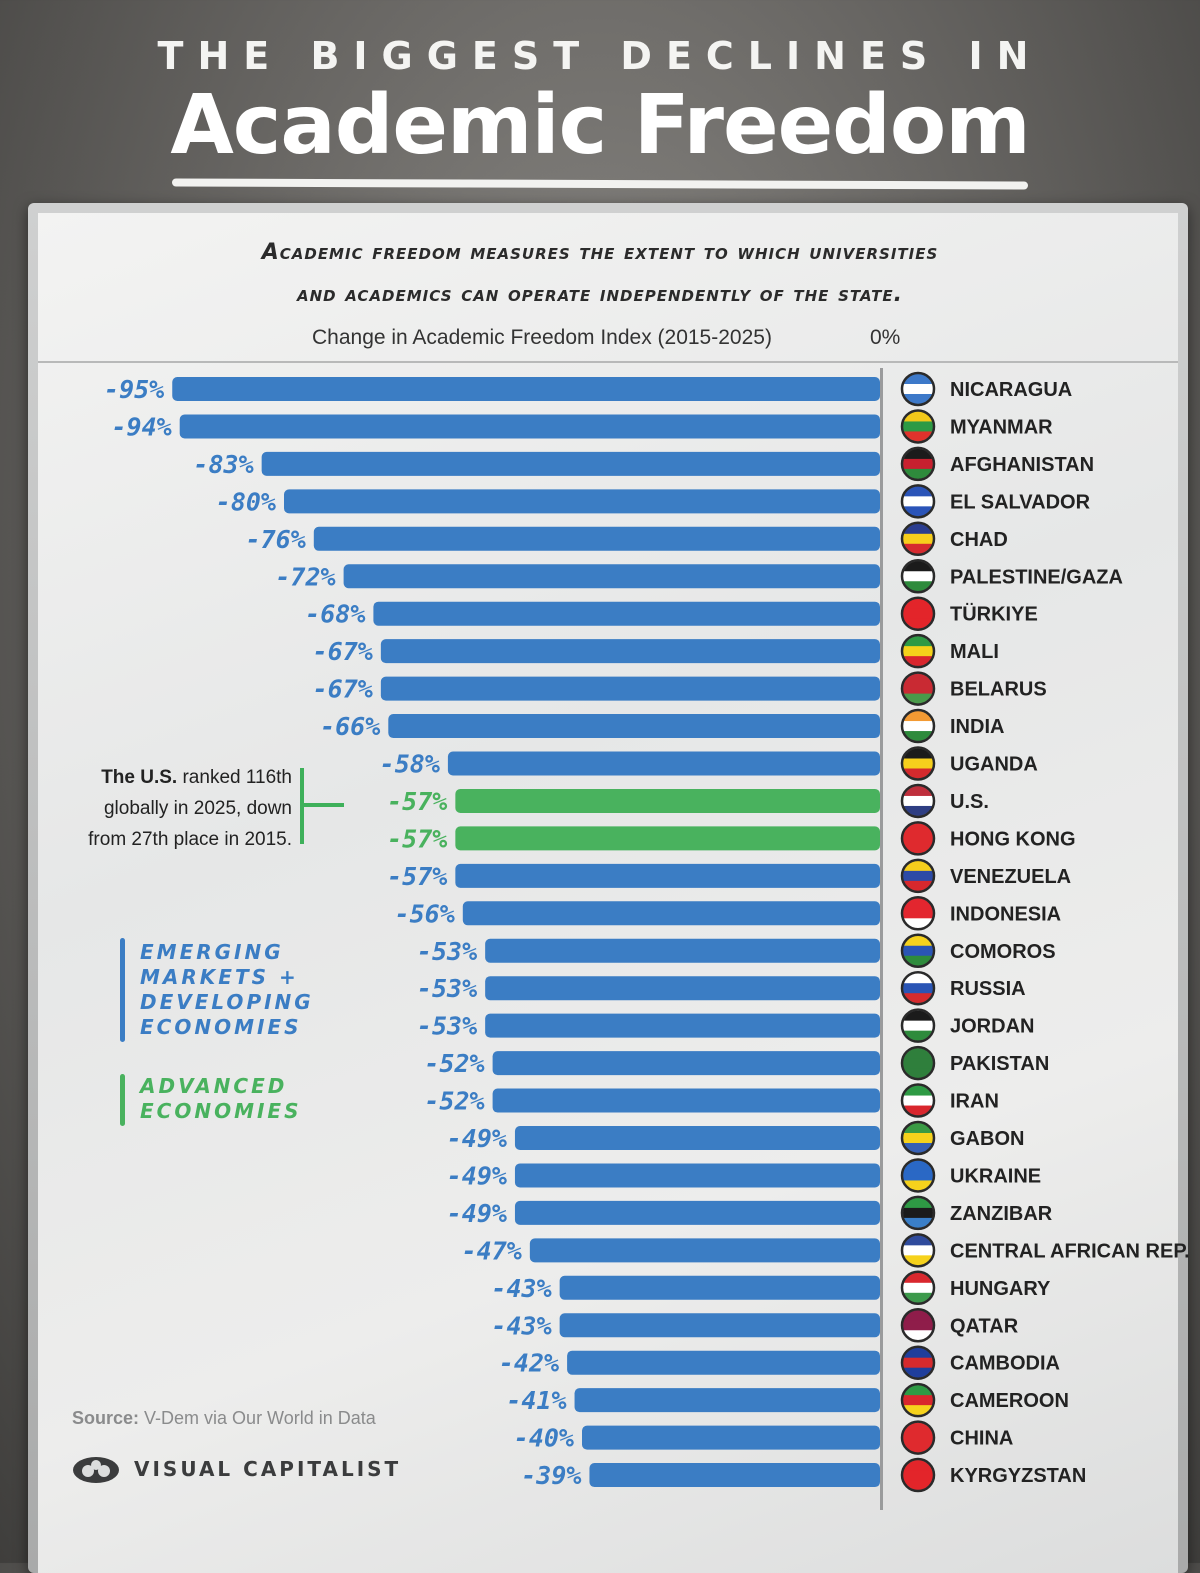 This screenshot has height=1573, width=1200. Describe the element at coordinates (454, 1063) in the screenshot. I see `bar-value-label: -52%` at that location.